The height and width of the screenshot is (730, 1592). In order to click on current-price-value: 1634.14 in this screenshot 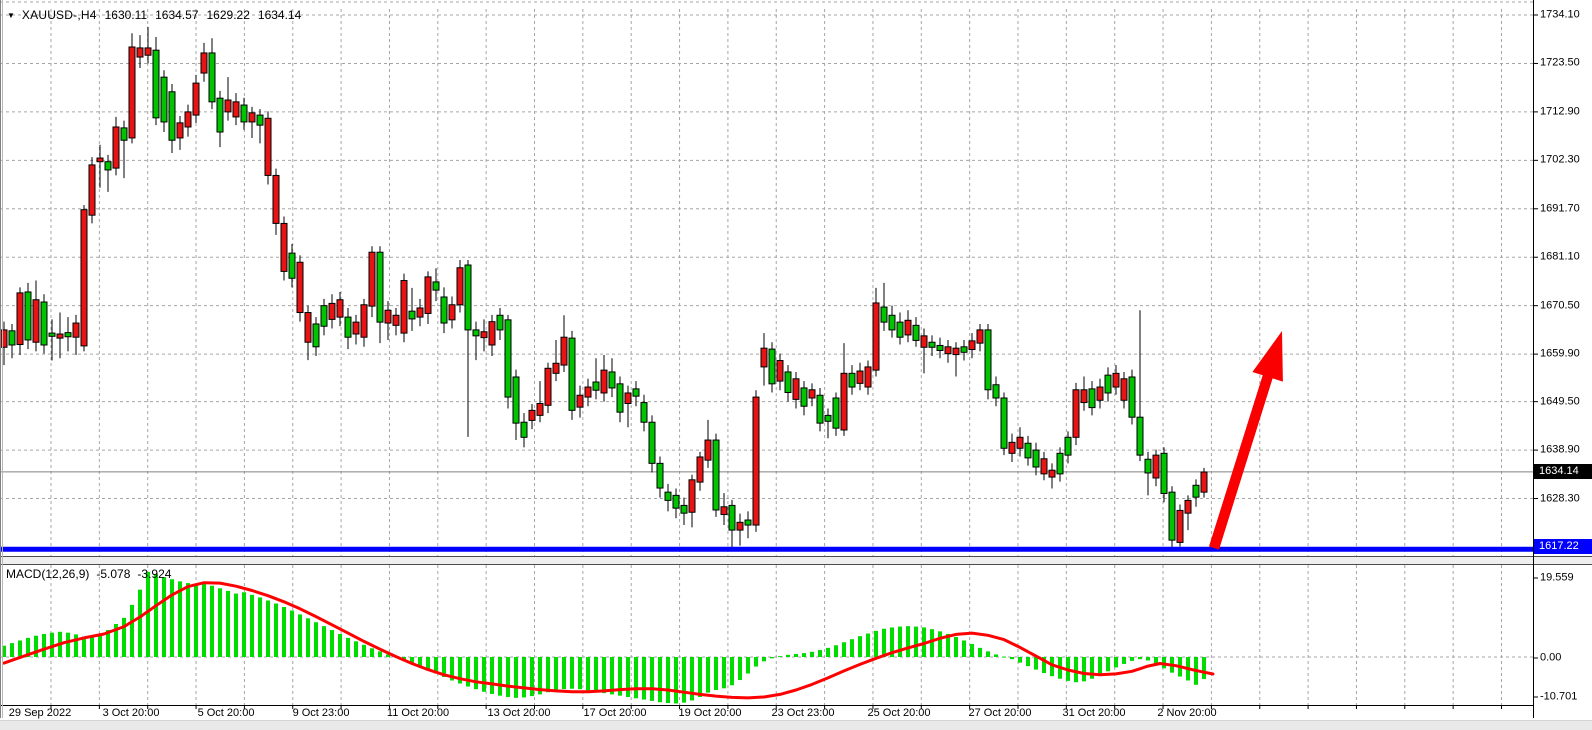, I will do `click(1559, 471)`.